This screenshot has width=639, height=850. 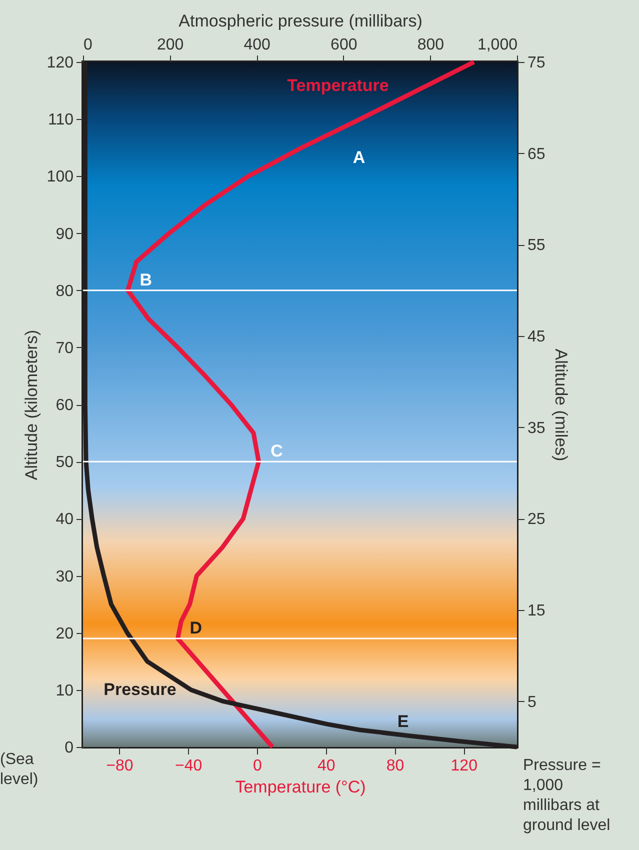 What do you see at coordinates (60, 177) in the screenshot?
I see `y-tick-label: 100` at bounding box center [60, 177].